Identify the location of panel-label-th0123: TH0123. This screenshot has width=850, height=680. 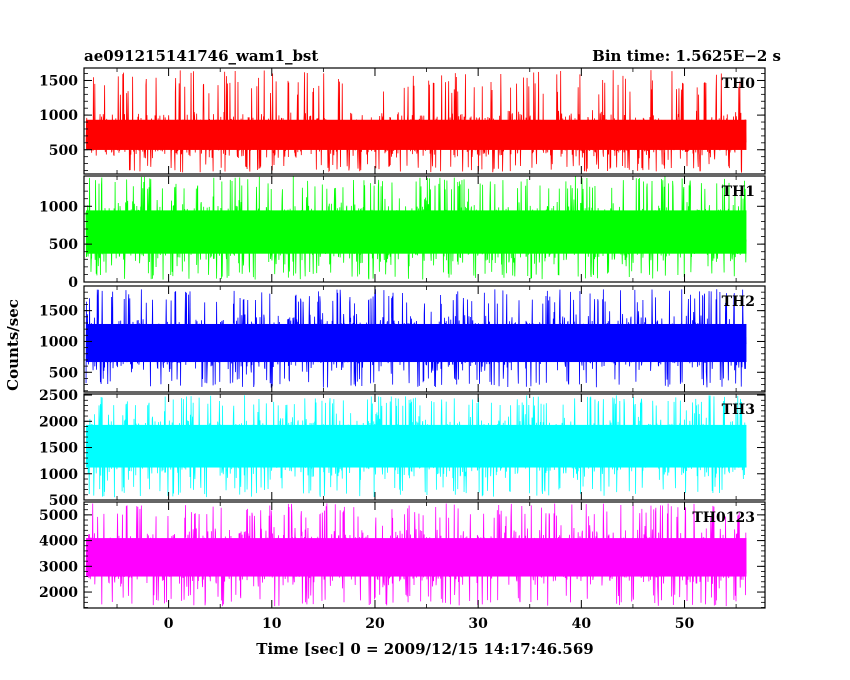
(723, 518).